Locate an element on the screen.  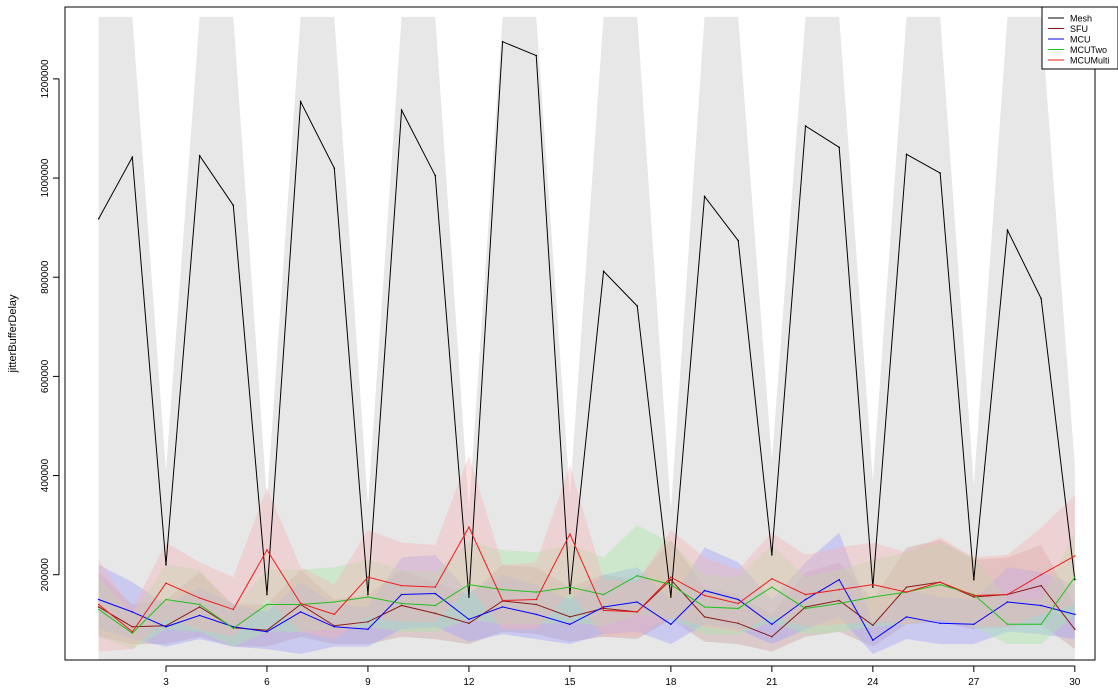
x-tick-label: 3 is located at coordinates (166, 682).